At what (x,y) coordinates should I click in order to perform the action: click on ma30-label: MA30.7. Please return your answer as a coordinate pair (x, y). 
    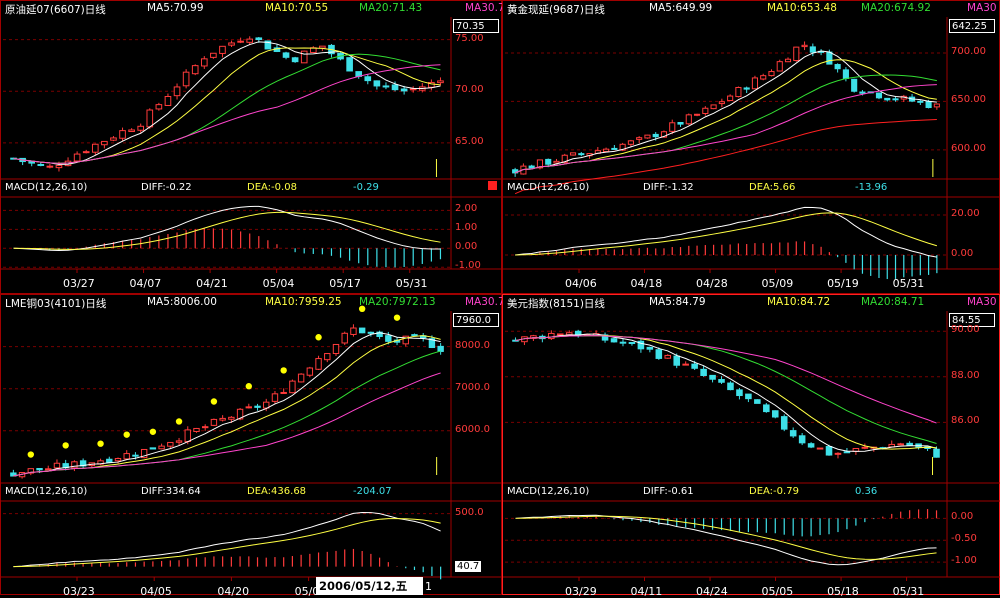
    Looking at the image, I should click on (485, 302).